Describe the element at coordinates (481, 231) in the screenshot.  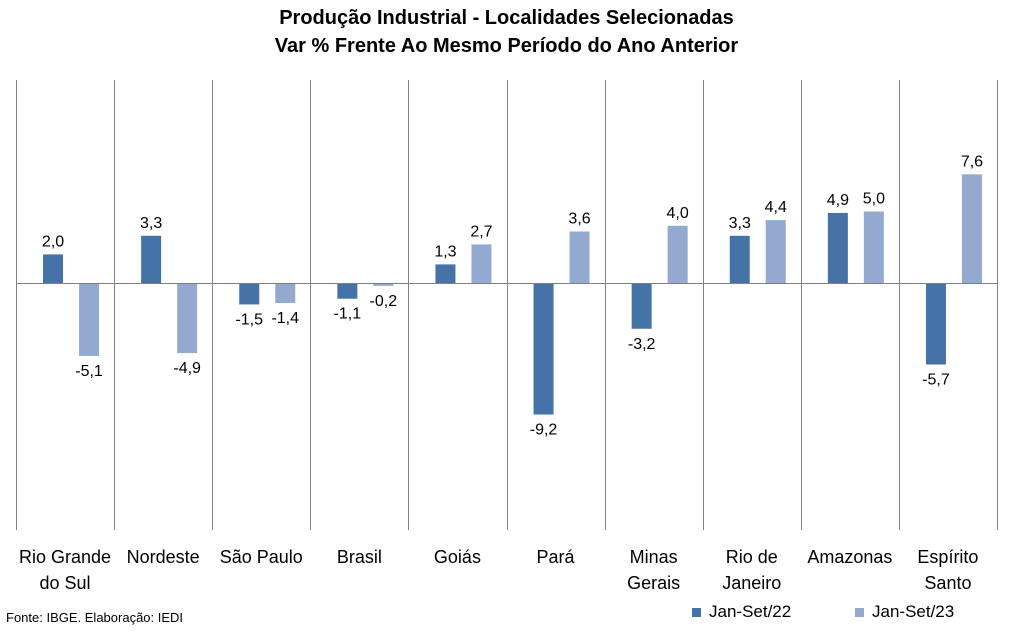
I see `data-label: 2,7` at that location.